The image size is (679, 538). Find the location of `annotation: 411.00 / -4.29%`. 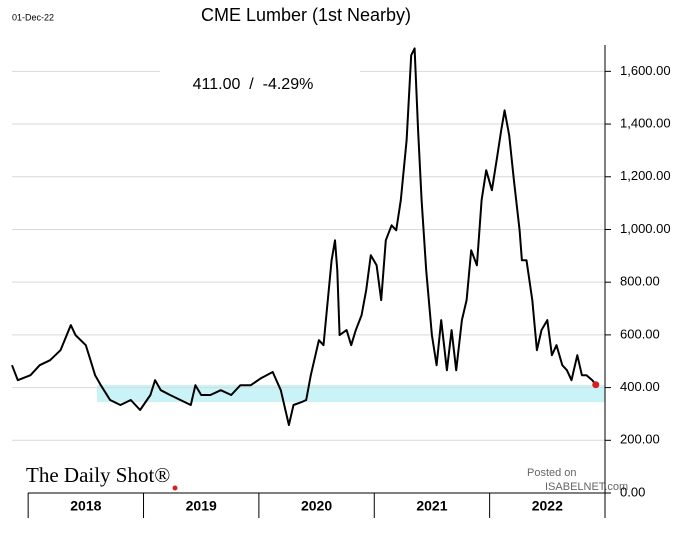

annotation: 411.00 / -4.29% is located at coordinates (253, 84).